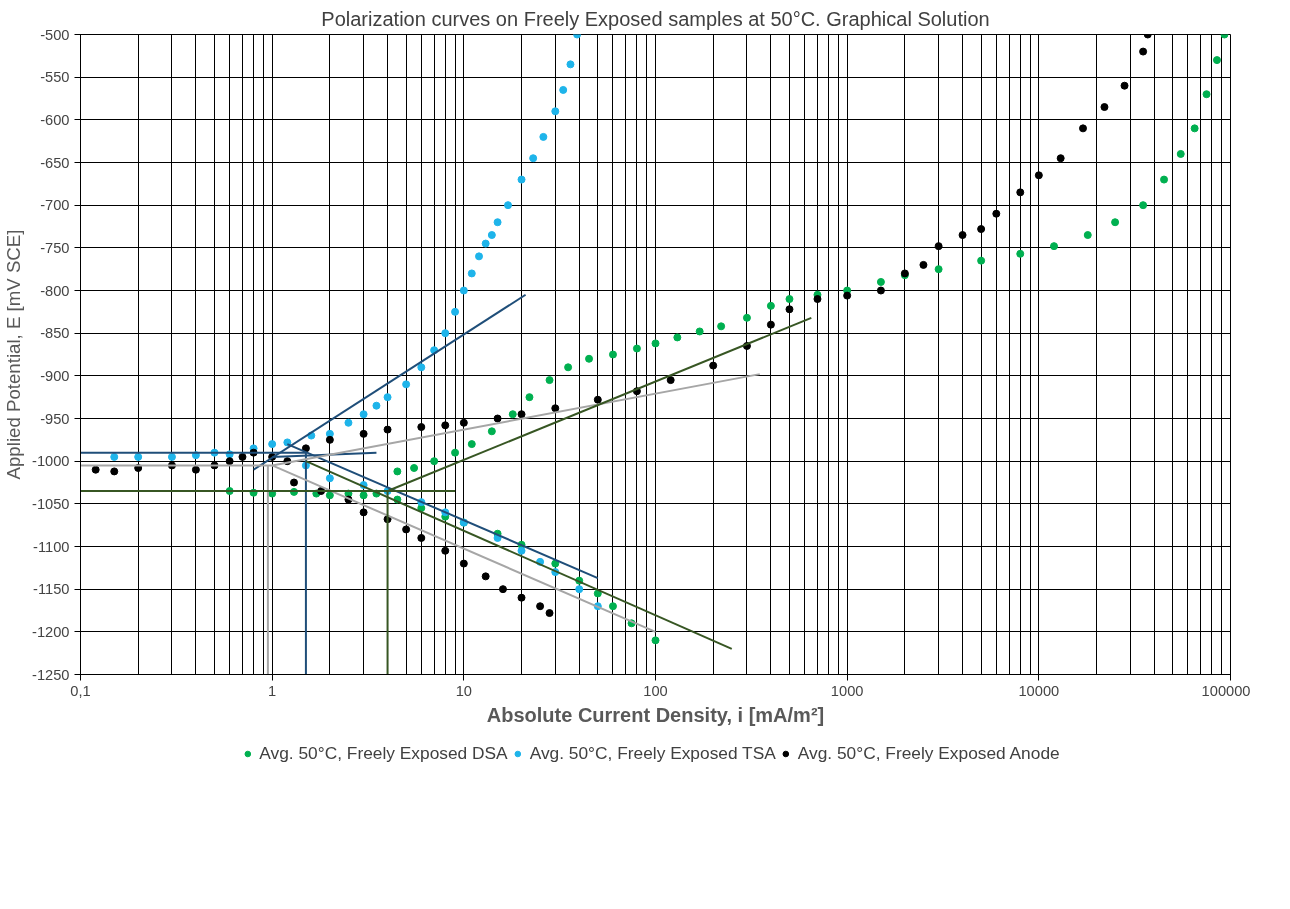  I want to click on chart-title: Polarization curves on Freely Exposed samples at 50°C. Graphical Solution, so click(655, 18).